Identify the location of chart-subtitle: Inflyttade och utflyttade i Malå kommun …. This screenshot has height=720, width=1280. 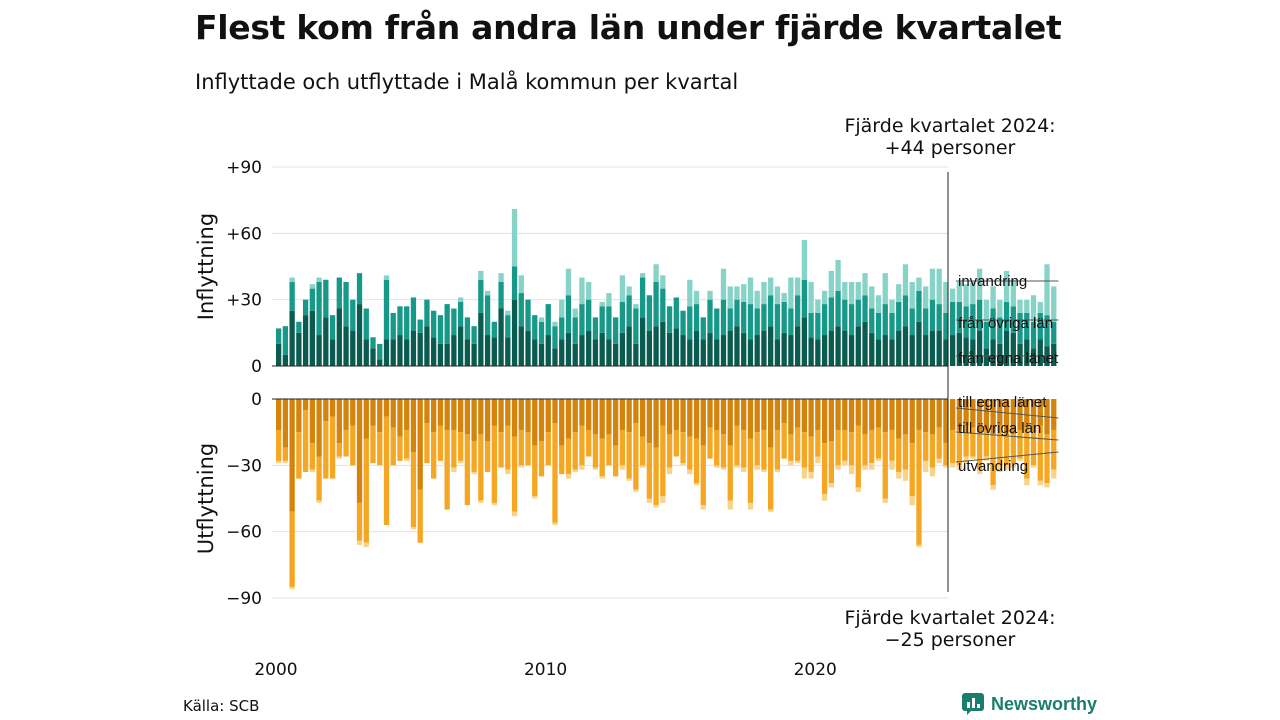
(467, 82).